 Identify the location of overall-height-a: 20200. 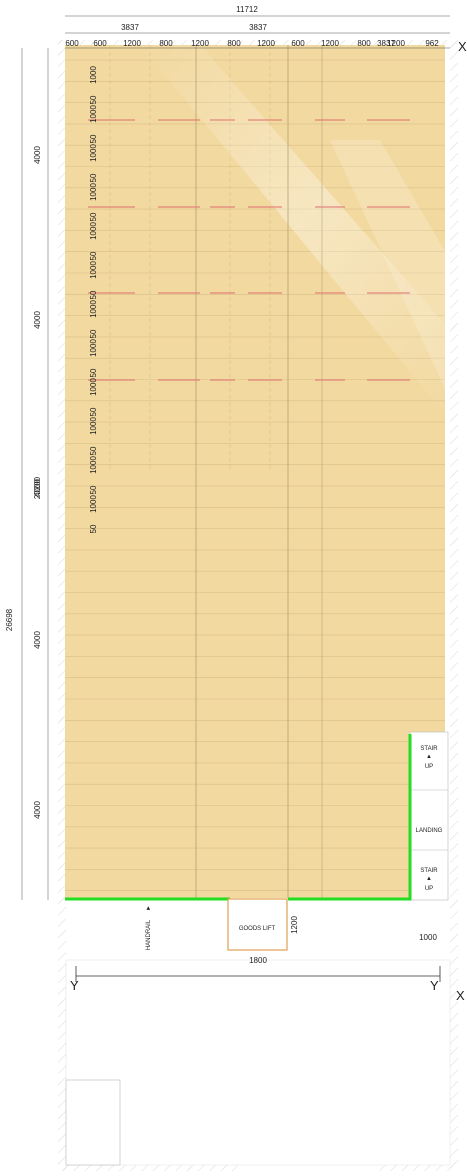
(37, 487).